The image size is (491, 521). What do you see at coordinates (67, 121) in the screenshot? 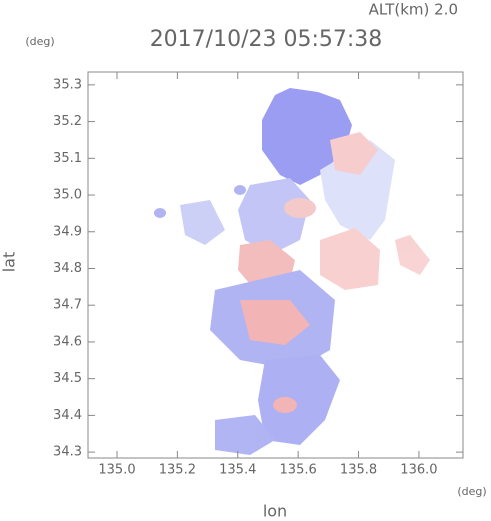
I see `y-tick-label: 35.2` at bounding box center [67, 121].